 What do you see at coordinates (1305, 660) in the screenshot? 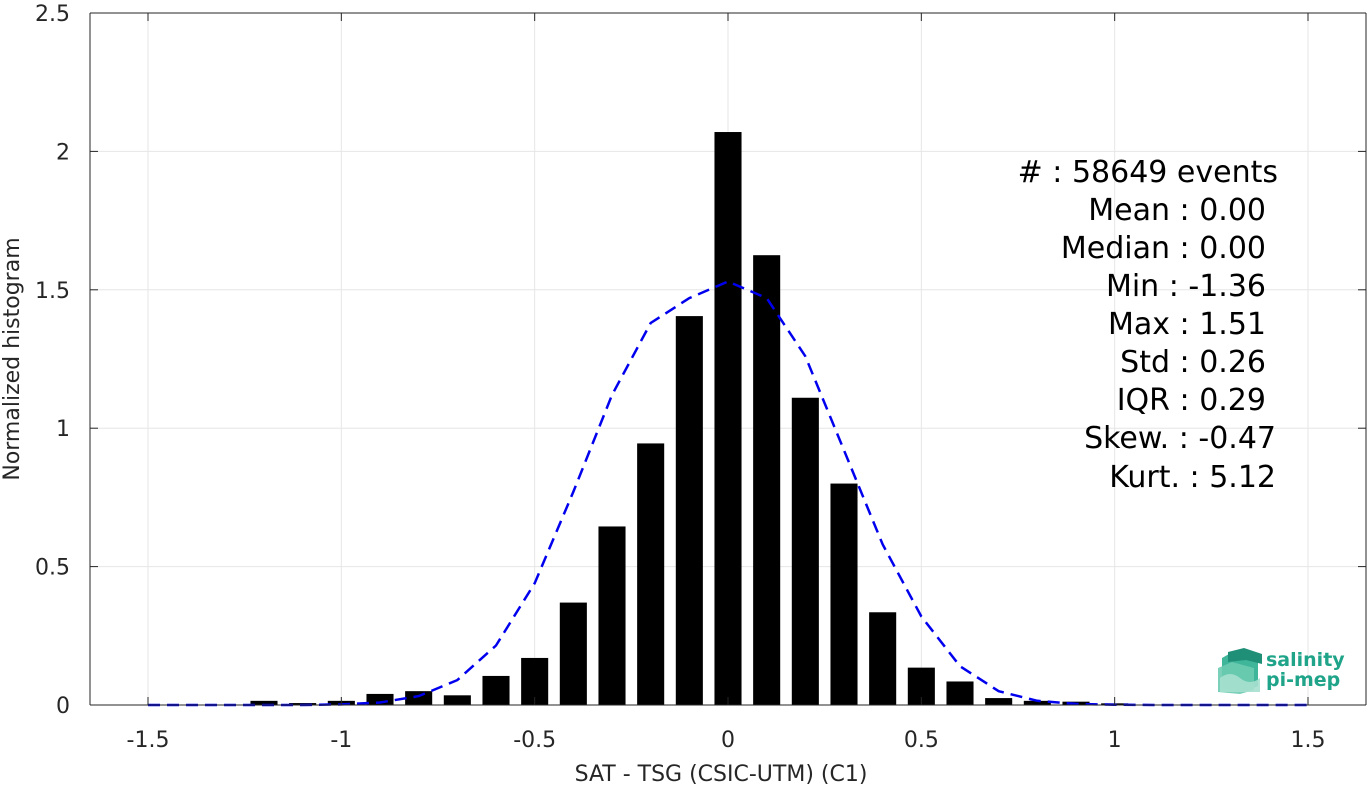
I see `logo-line1: salinity` at bounding box center [1305, 660].